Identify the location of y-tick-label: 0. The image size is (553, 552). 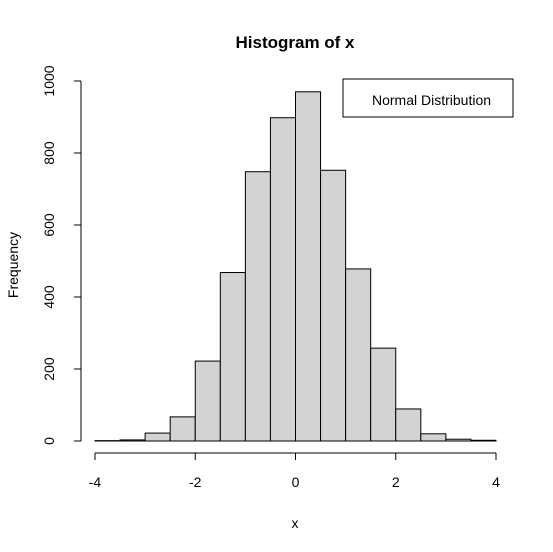
(49, 441).